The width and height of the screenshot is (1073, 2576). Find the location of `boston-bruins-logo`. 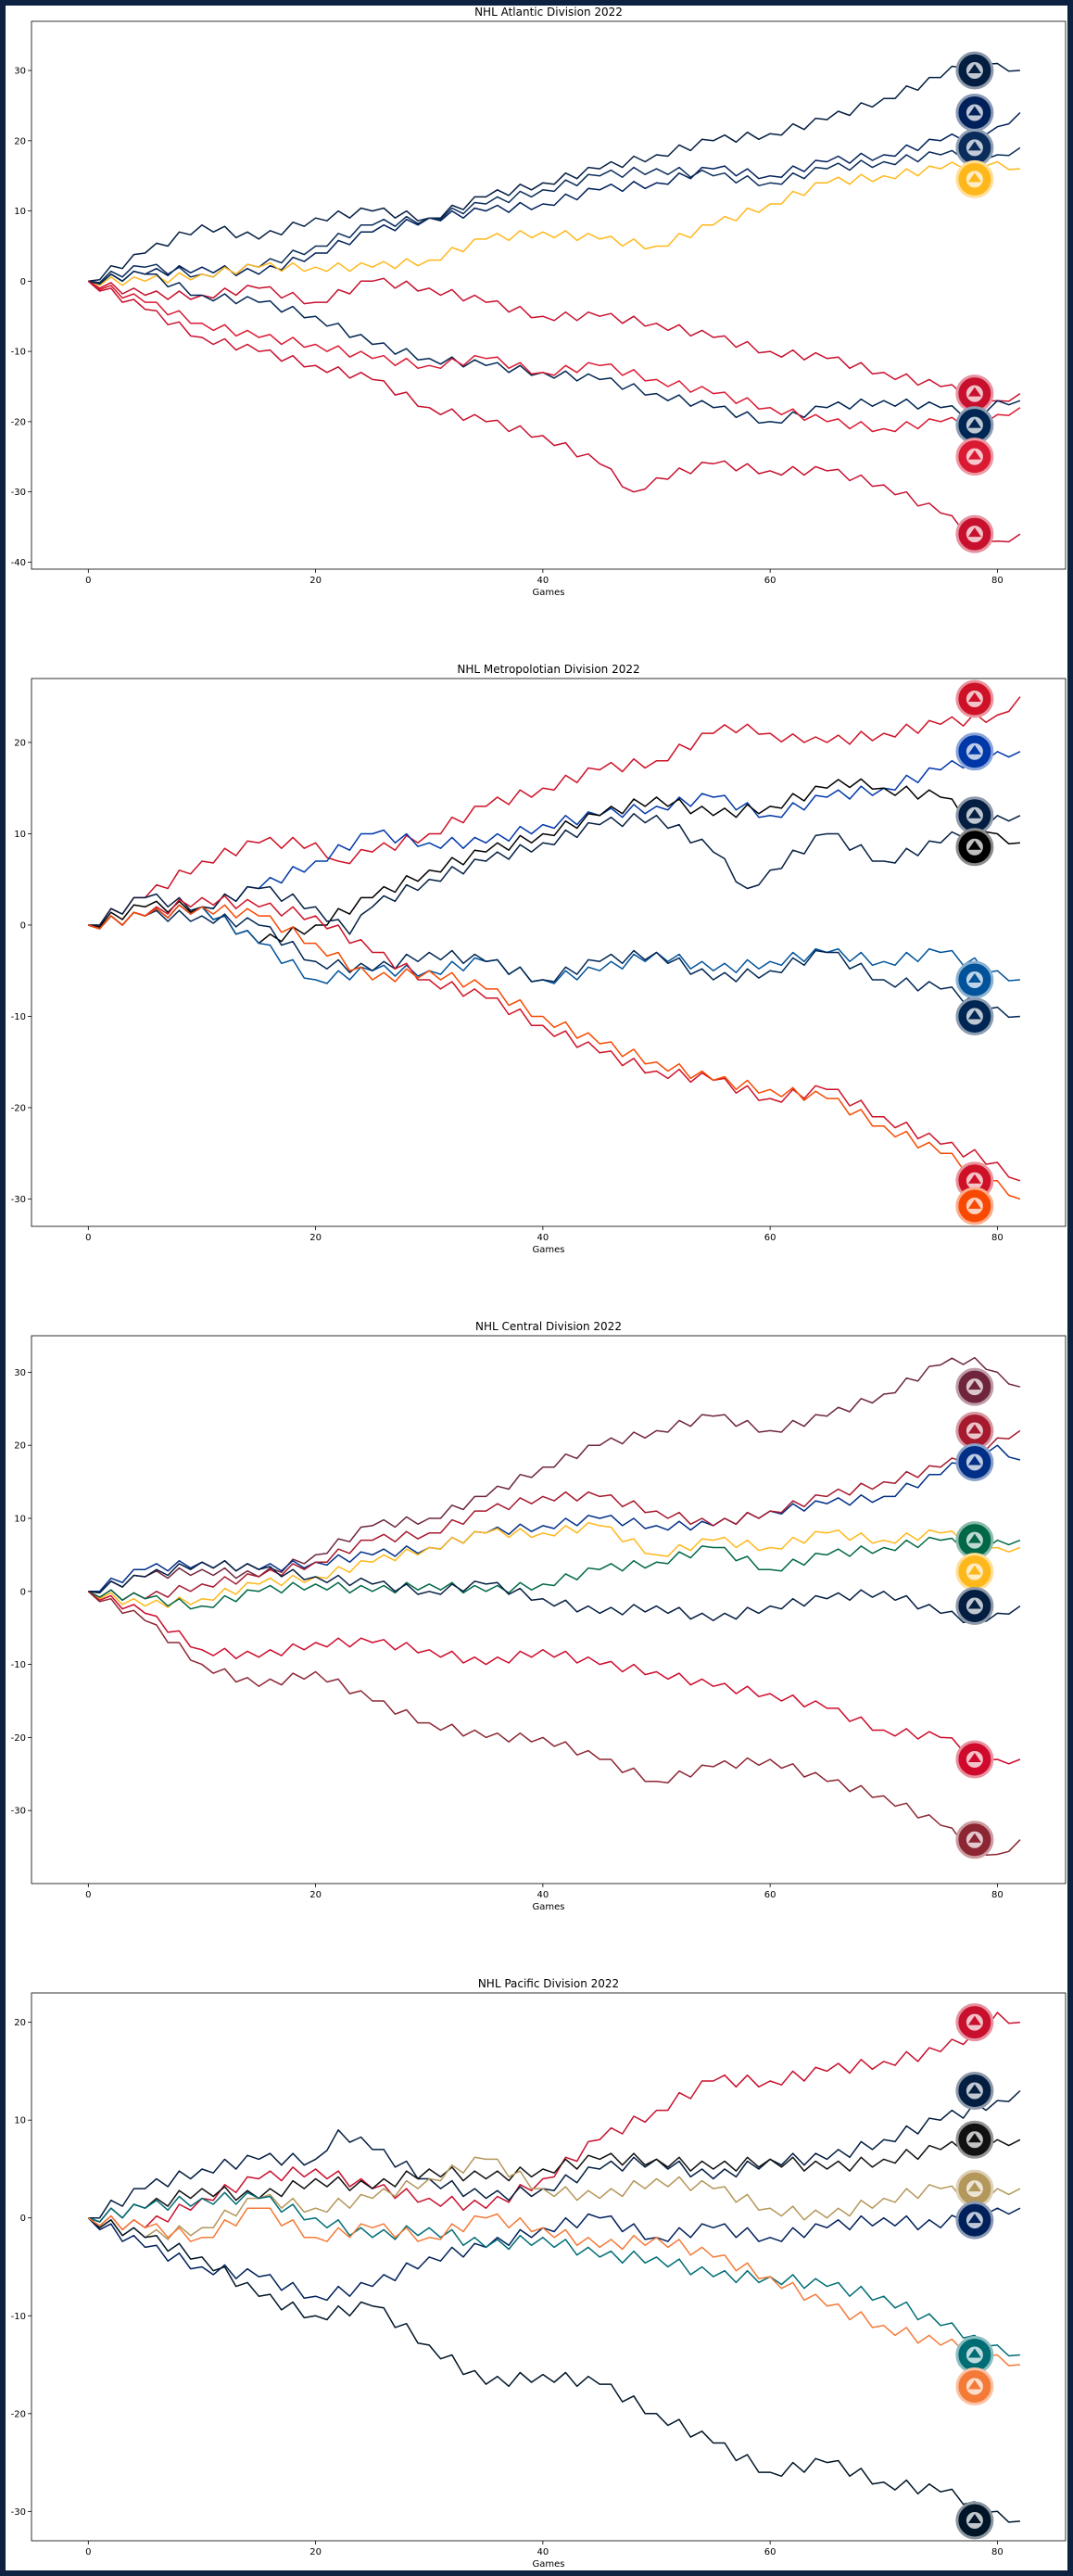

boston-bruins-logo is located at coordinates (974, 147).